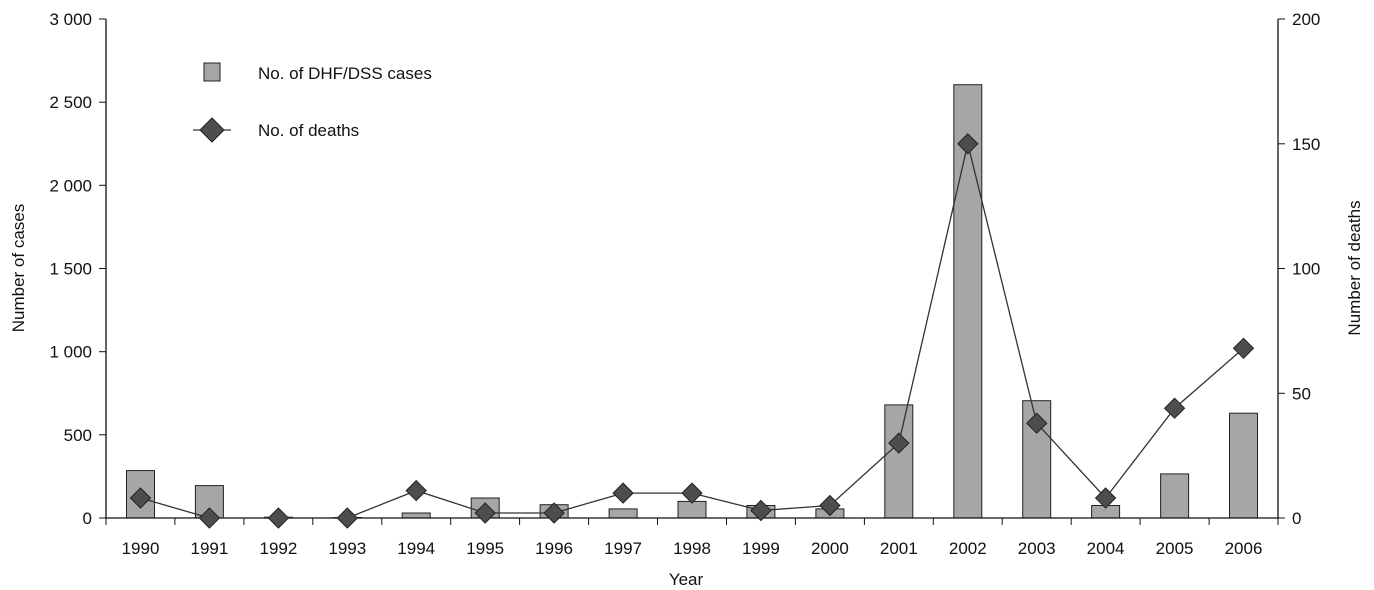  What do you see at coordinates (830, 505) in the screenshot?
I see `deaths-marker-2000` at bounding box center [830, 505].